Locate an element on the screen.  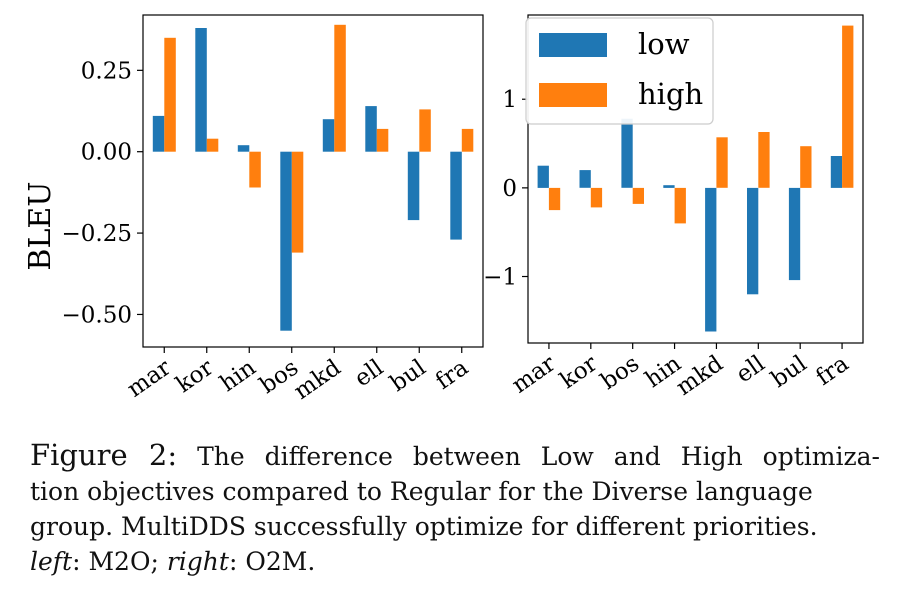
y-axis-label: BLEU is located at coordinates (40, 225).